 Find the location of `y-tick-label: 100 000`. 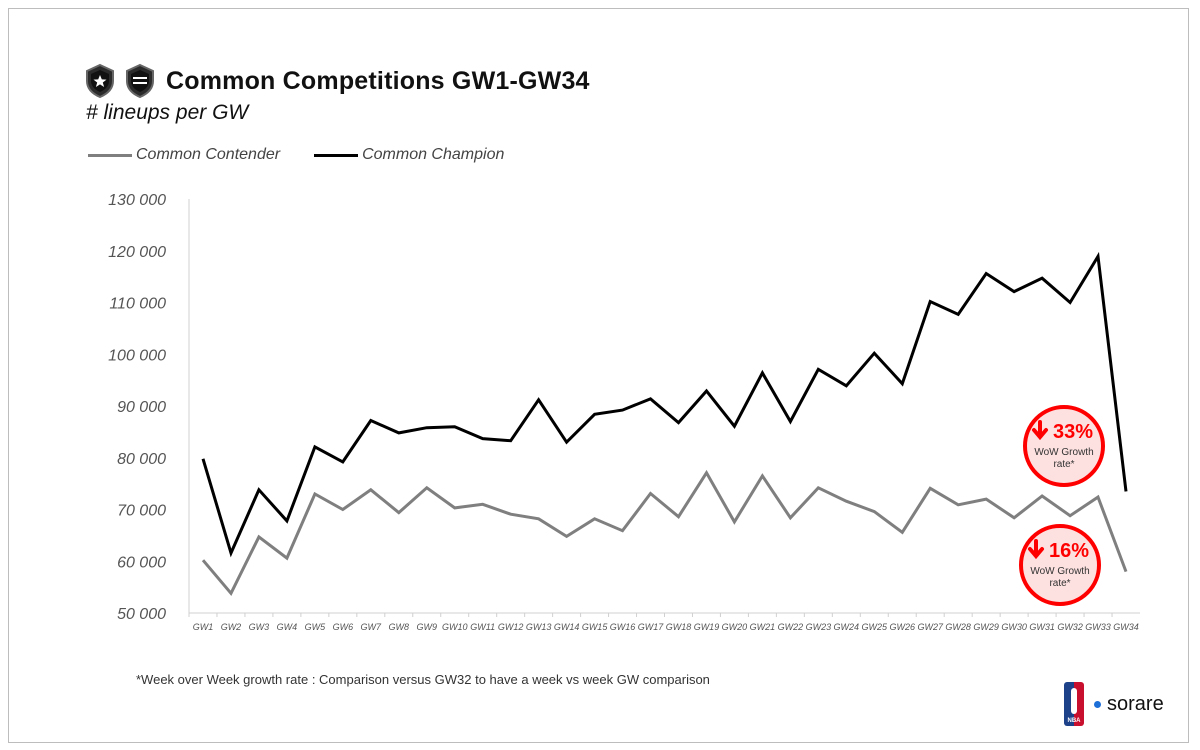

y-tick-label: 100 000 is located at coordinates (137, 355).